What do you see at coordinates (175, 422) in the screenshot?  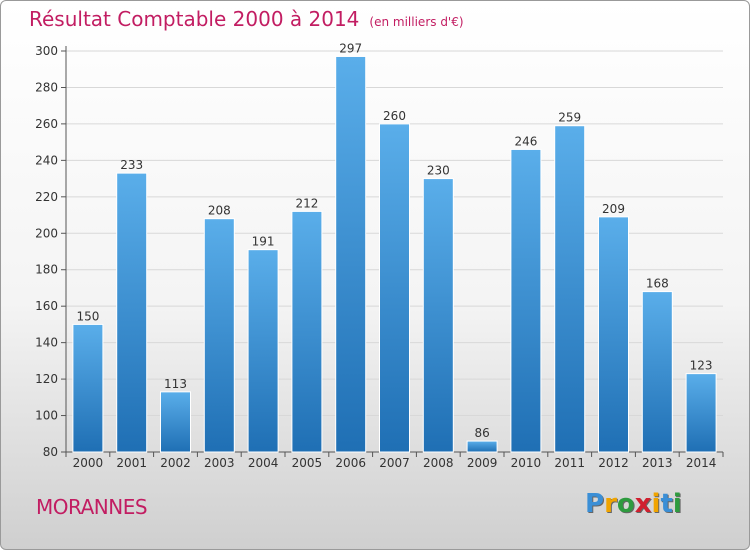 I see `bar-2002` at bounding box center [175, 422].